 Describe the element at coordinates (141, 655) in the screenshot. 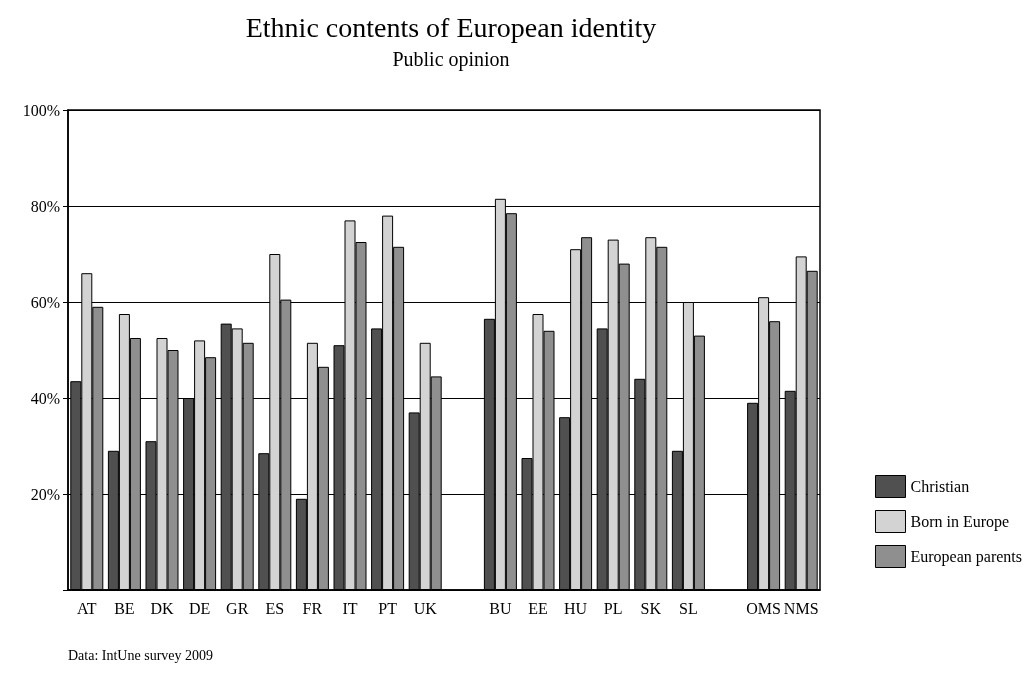

I see `text: Data: IntUne survey 2009` at that location.